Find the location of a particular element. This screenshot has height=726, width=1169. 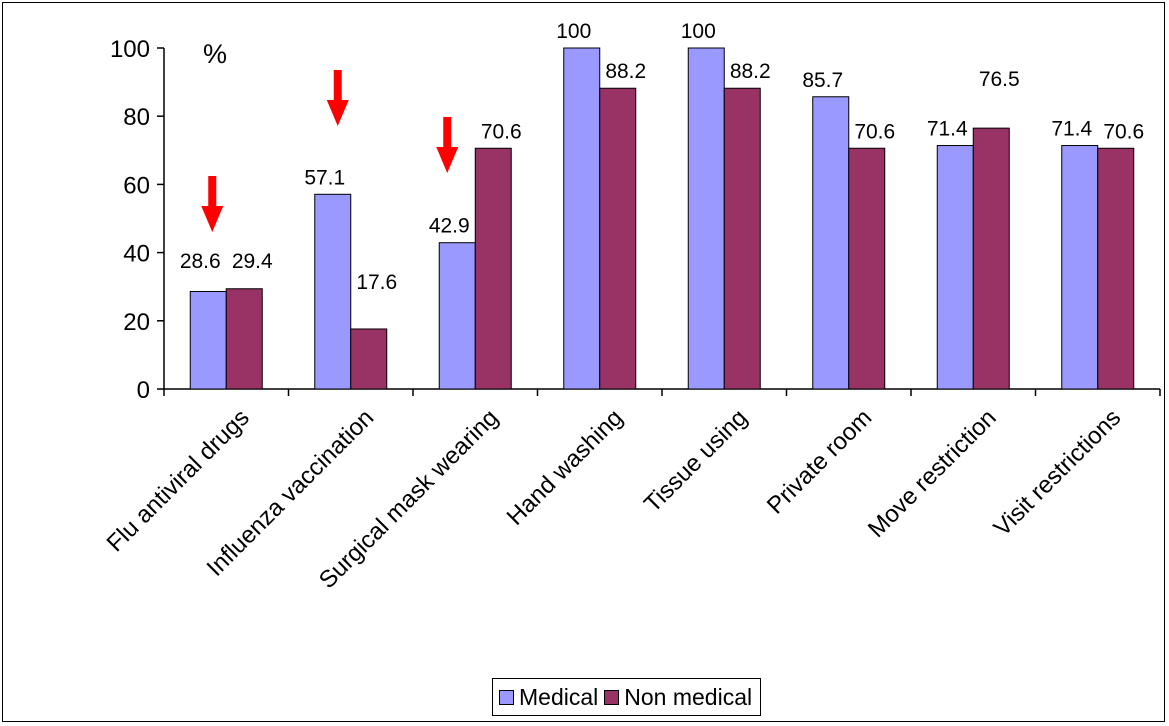

legend-label-medical: Medical is located at coordinates (559, 696).